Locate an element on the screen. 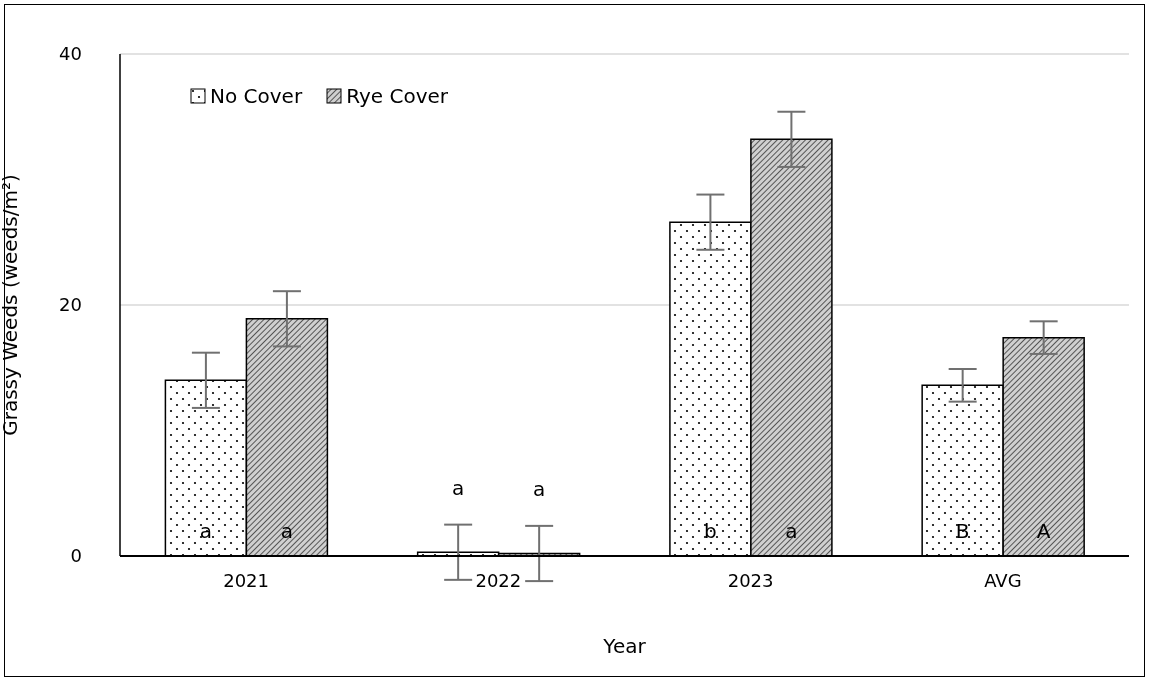 Image resolution: width=1149 pixels, height=681 pixels. x-tick-label: AVG is located at coordinates (1003, 580).